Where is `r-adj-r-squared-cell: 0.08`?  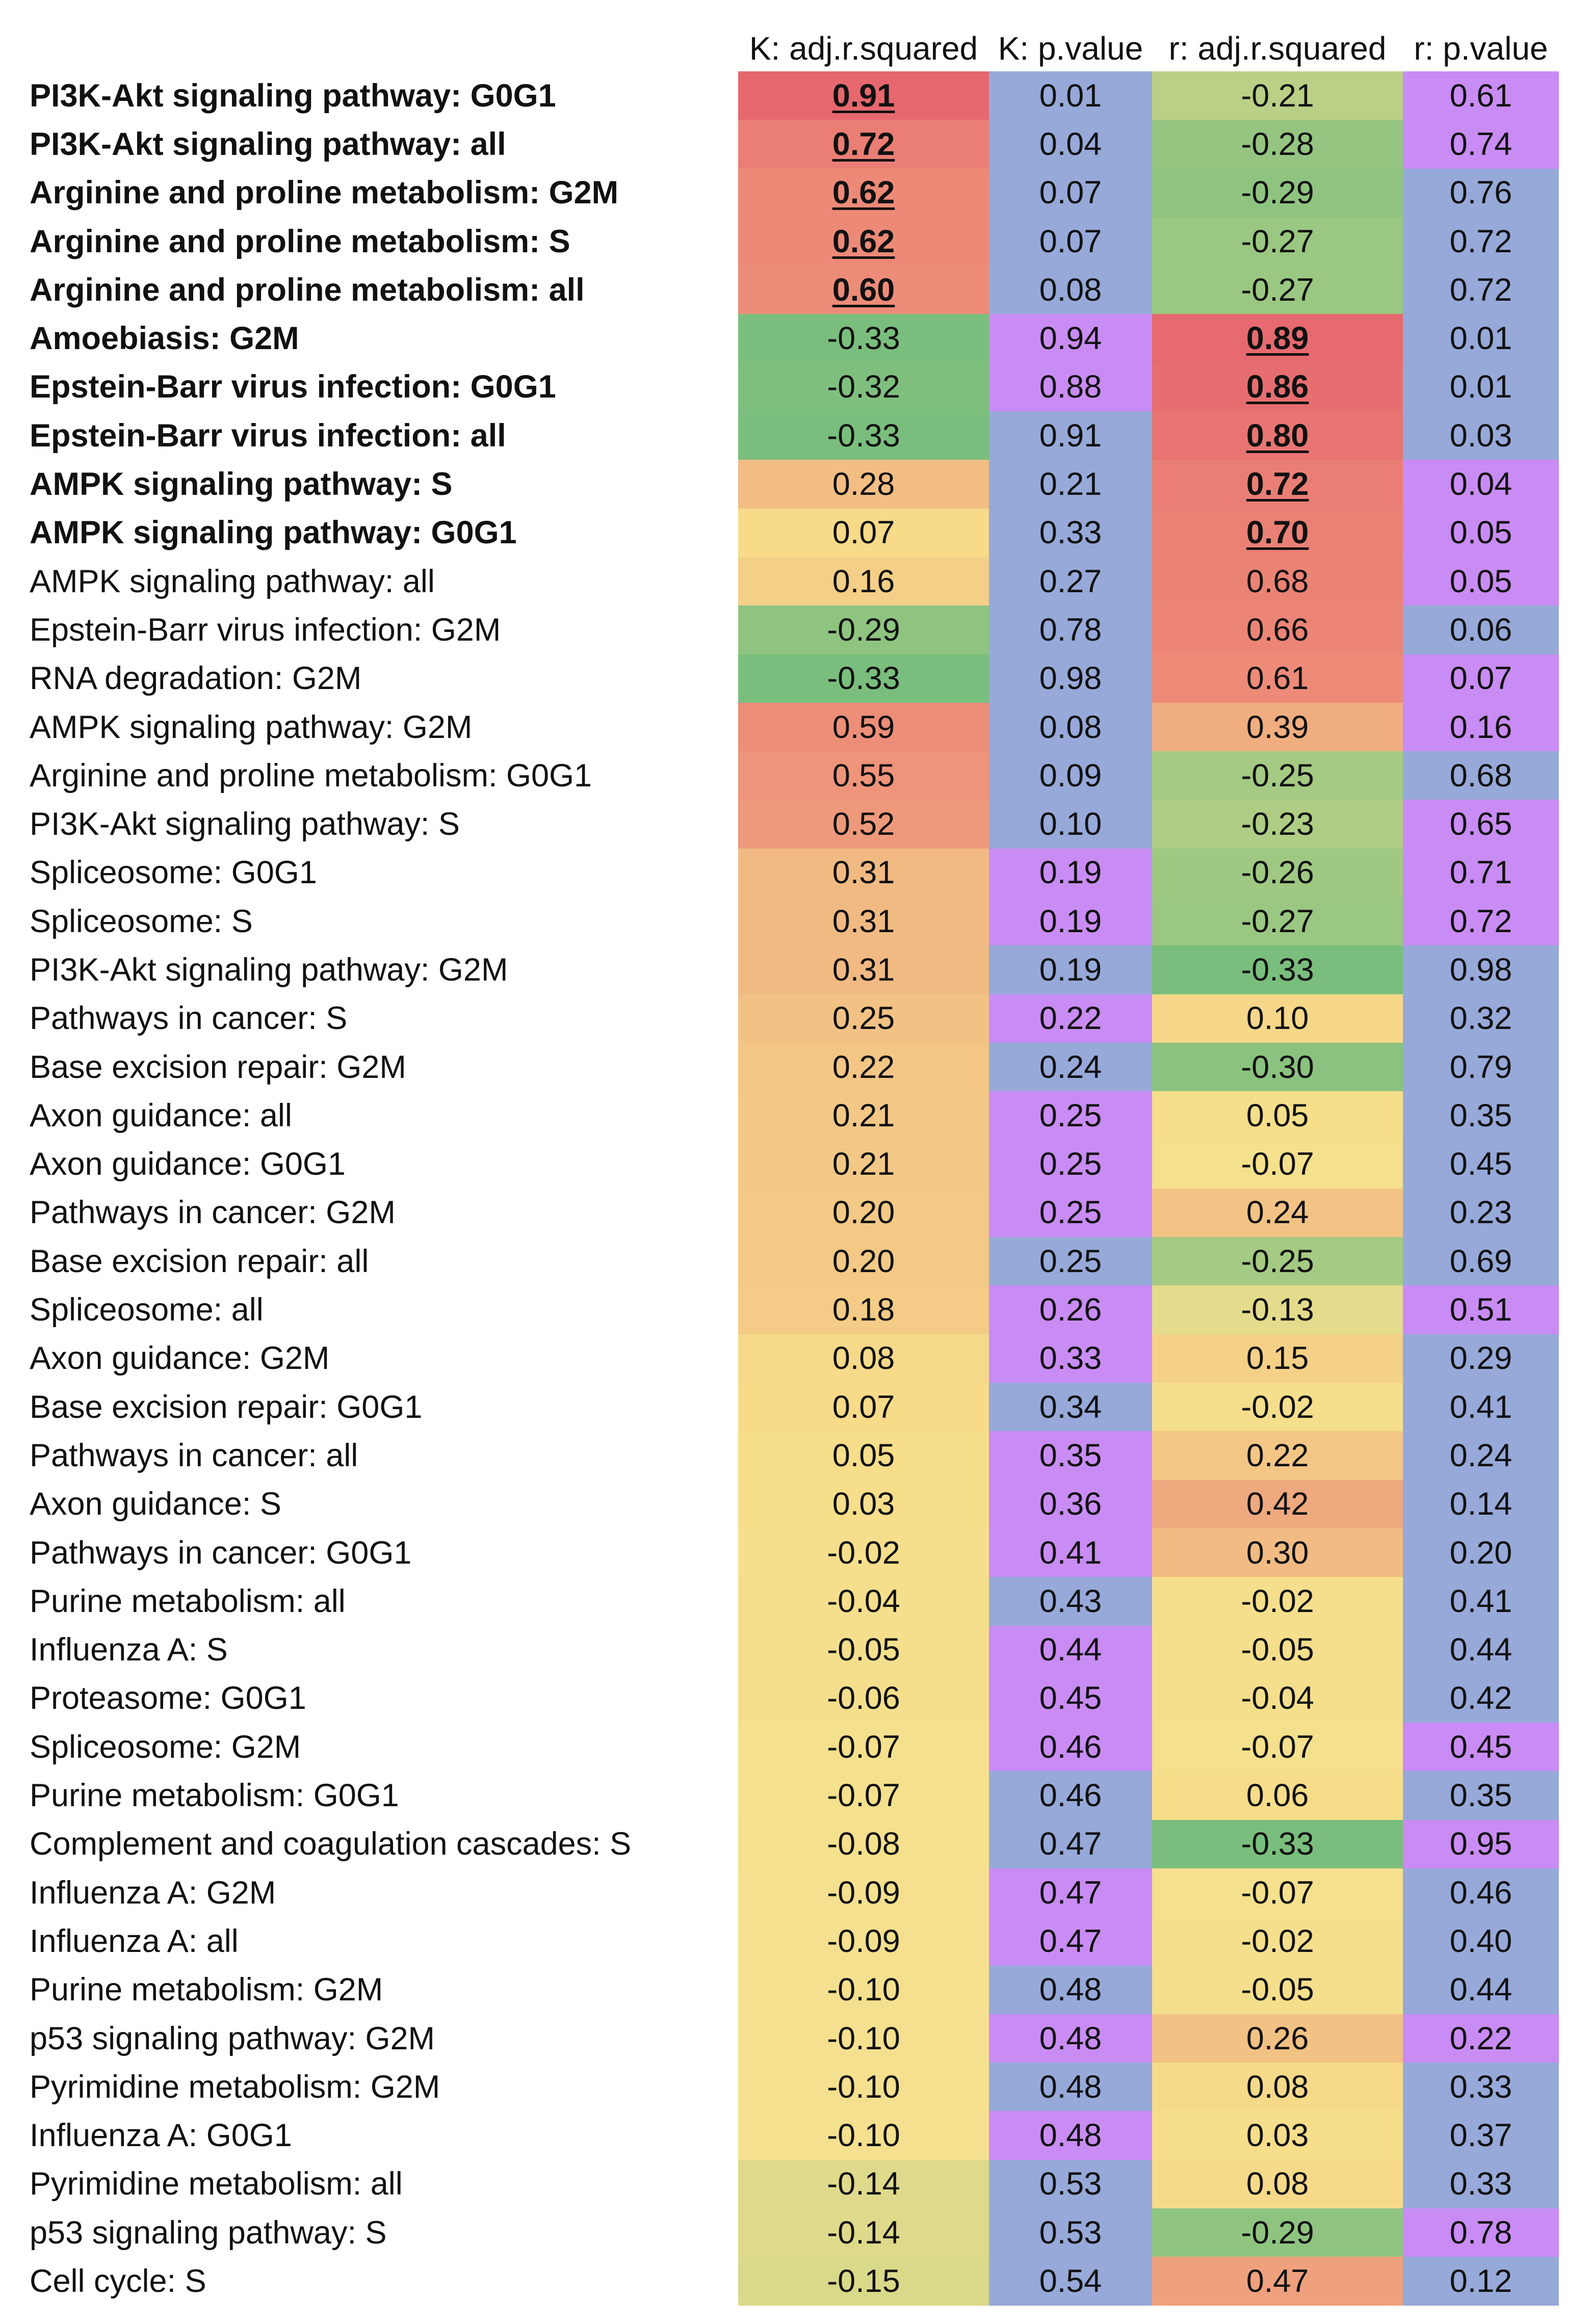
r-adj-r-squared-cell: 0.08 is located at coordinates (1277, 2184).